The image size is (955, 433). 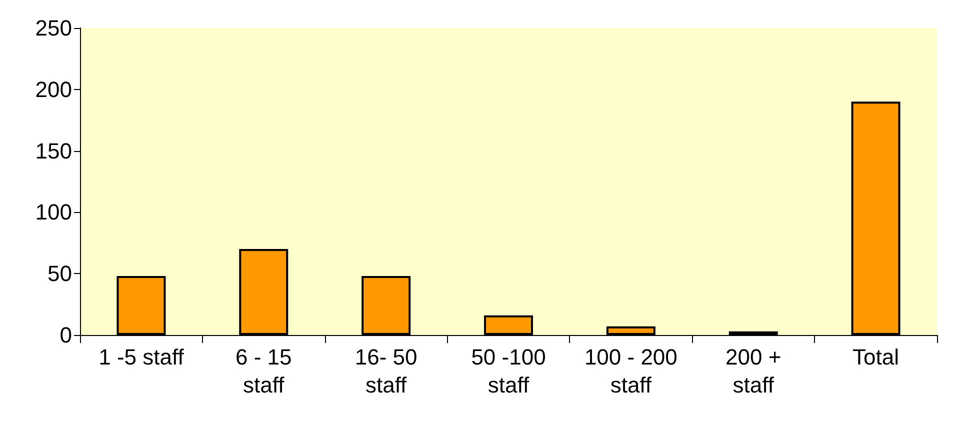 I want to click on x-tick-label: 100 - 200 staff, so click(x=631, y=371).